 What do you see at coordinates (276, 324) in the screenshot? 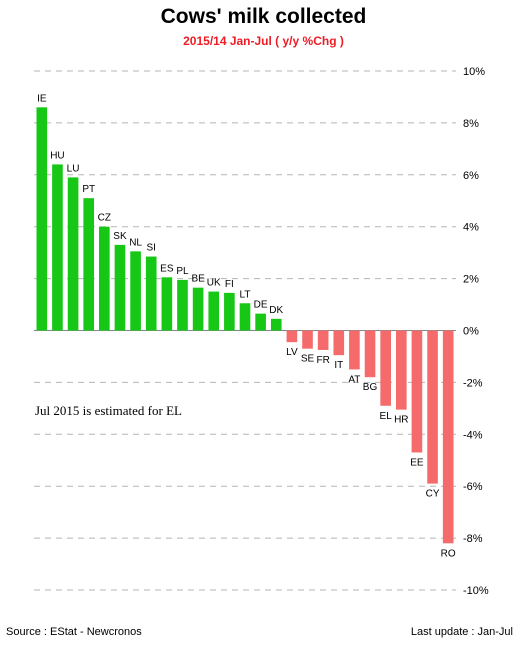
I see `bar-dk` at bounding box center [276, 324].